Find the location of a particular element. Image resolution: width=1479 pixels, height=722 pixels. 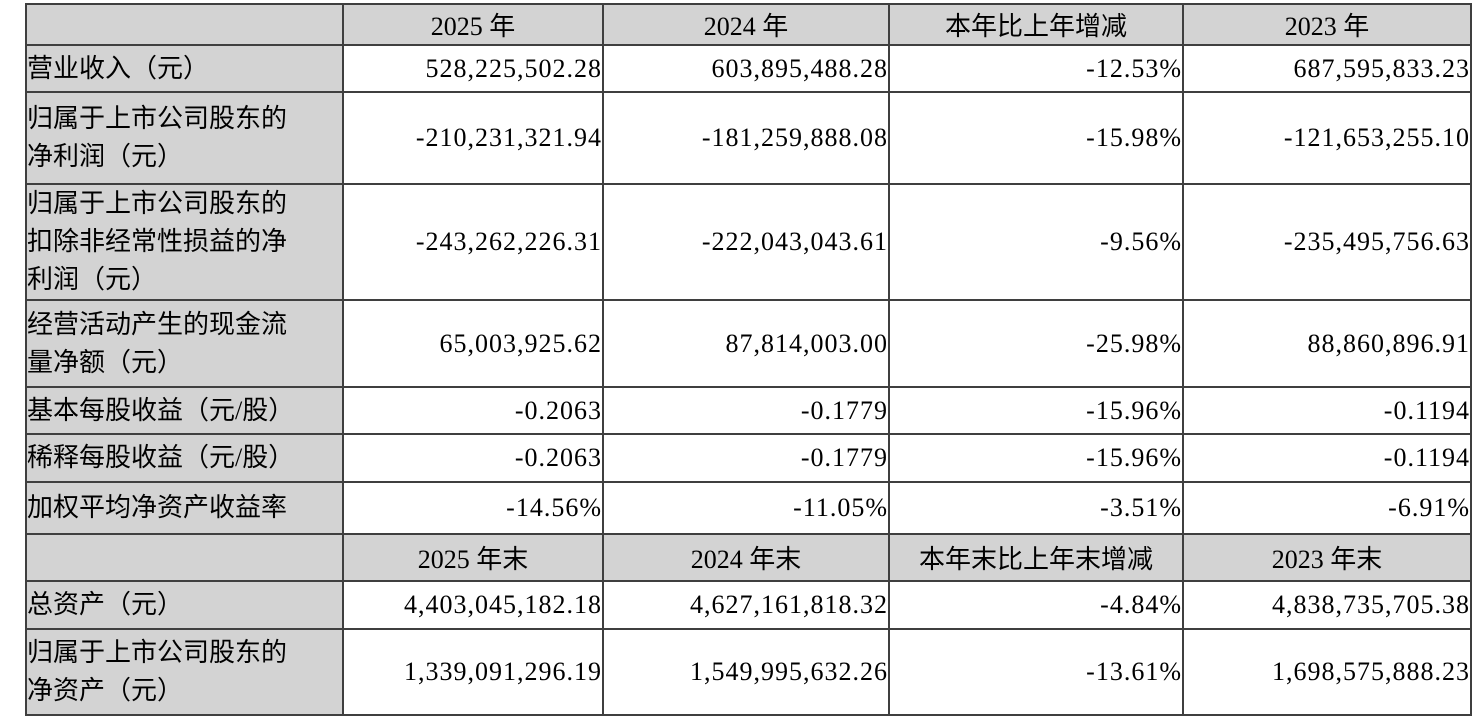

cell-2024: 87,814,003.00 is located at coordinates (746, 343).